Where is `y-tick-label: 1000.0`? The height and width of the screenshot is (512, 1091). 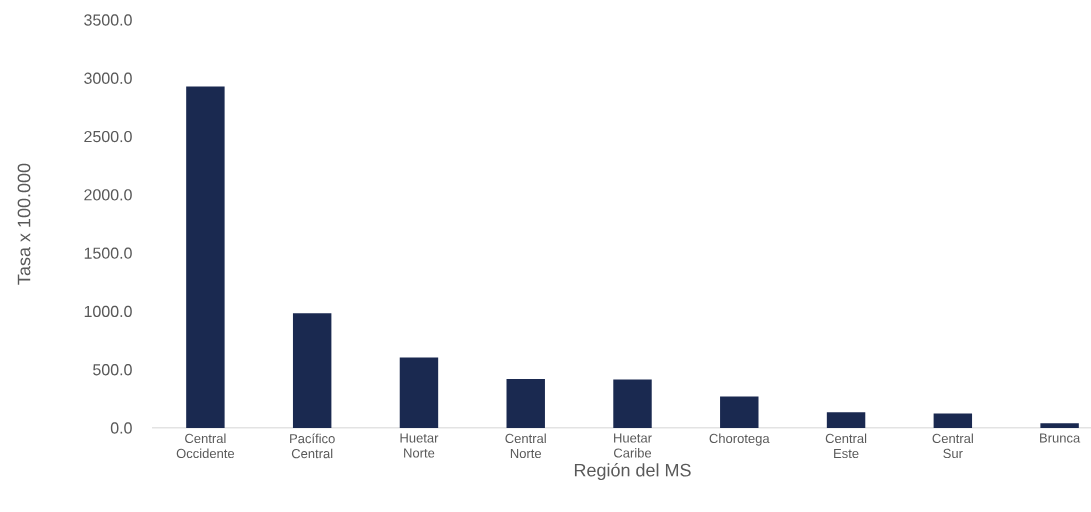
y-tick-label: 1000.0 is located at coordinates (108, 311).